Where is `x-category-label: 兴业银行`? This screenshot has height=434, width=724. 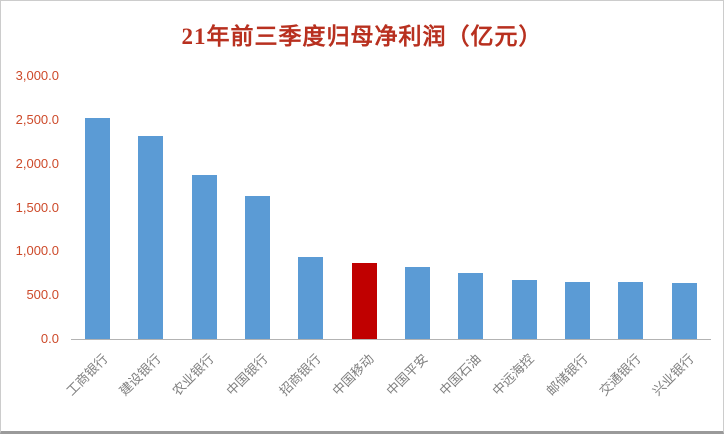 x-category-label: 兴业银行 is located at coordinates (673, 375).